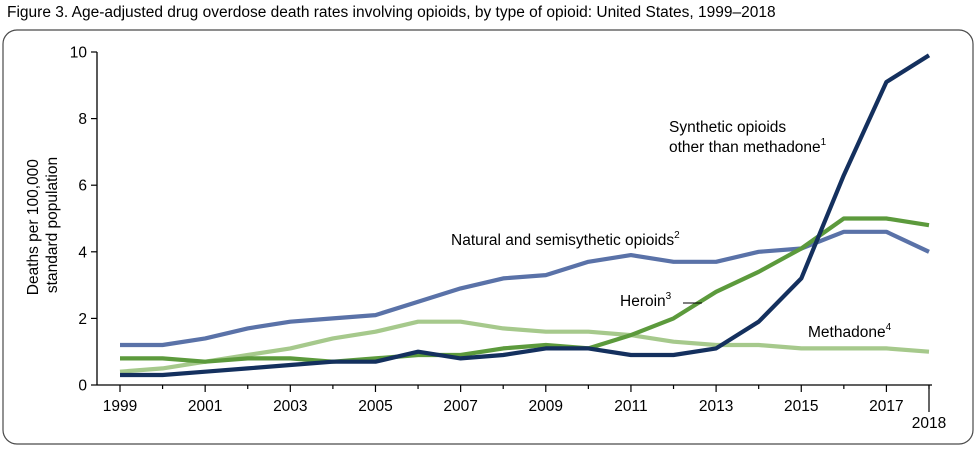 The width and height of the screenshot is (980, 453). I want to click on x-tick-label: 1999, so click(120, 406).